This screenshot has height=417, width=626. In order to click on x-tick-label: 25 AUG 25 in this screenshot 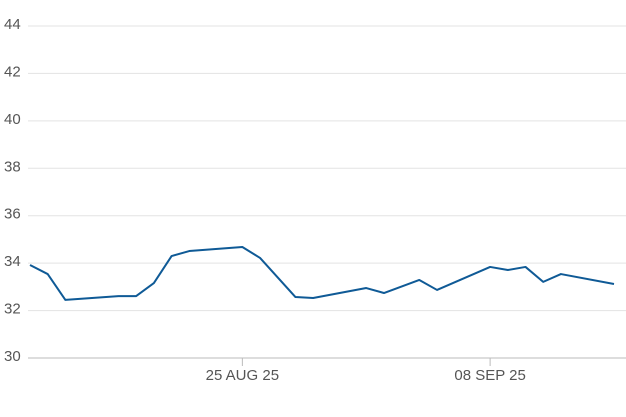, I will do `click(242, 375)`.